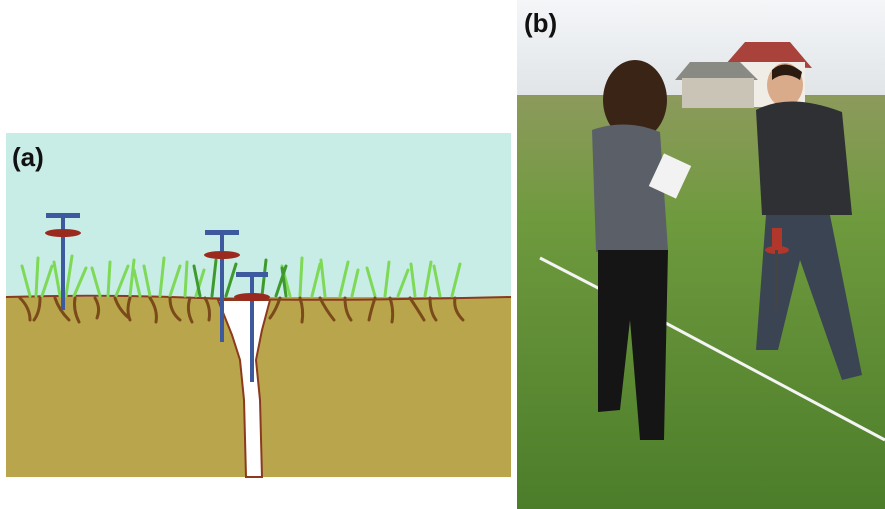 The image size is (885, 509). Describe the element at coordinates (28, 157) in the screenshot. I see `panel-label: (a)` at that location.